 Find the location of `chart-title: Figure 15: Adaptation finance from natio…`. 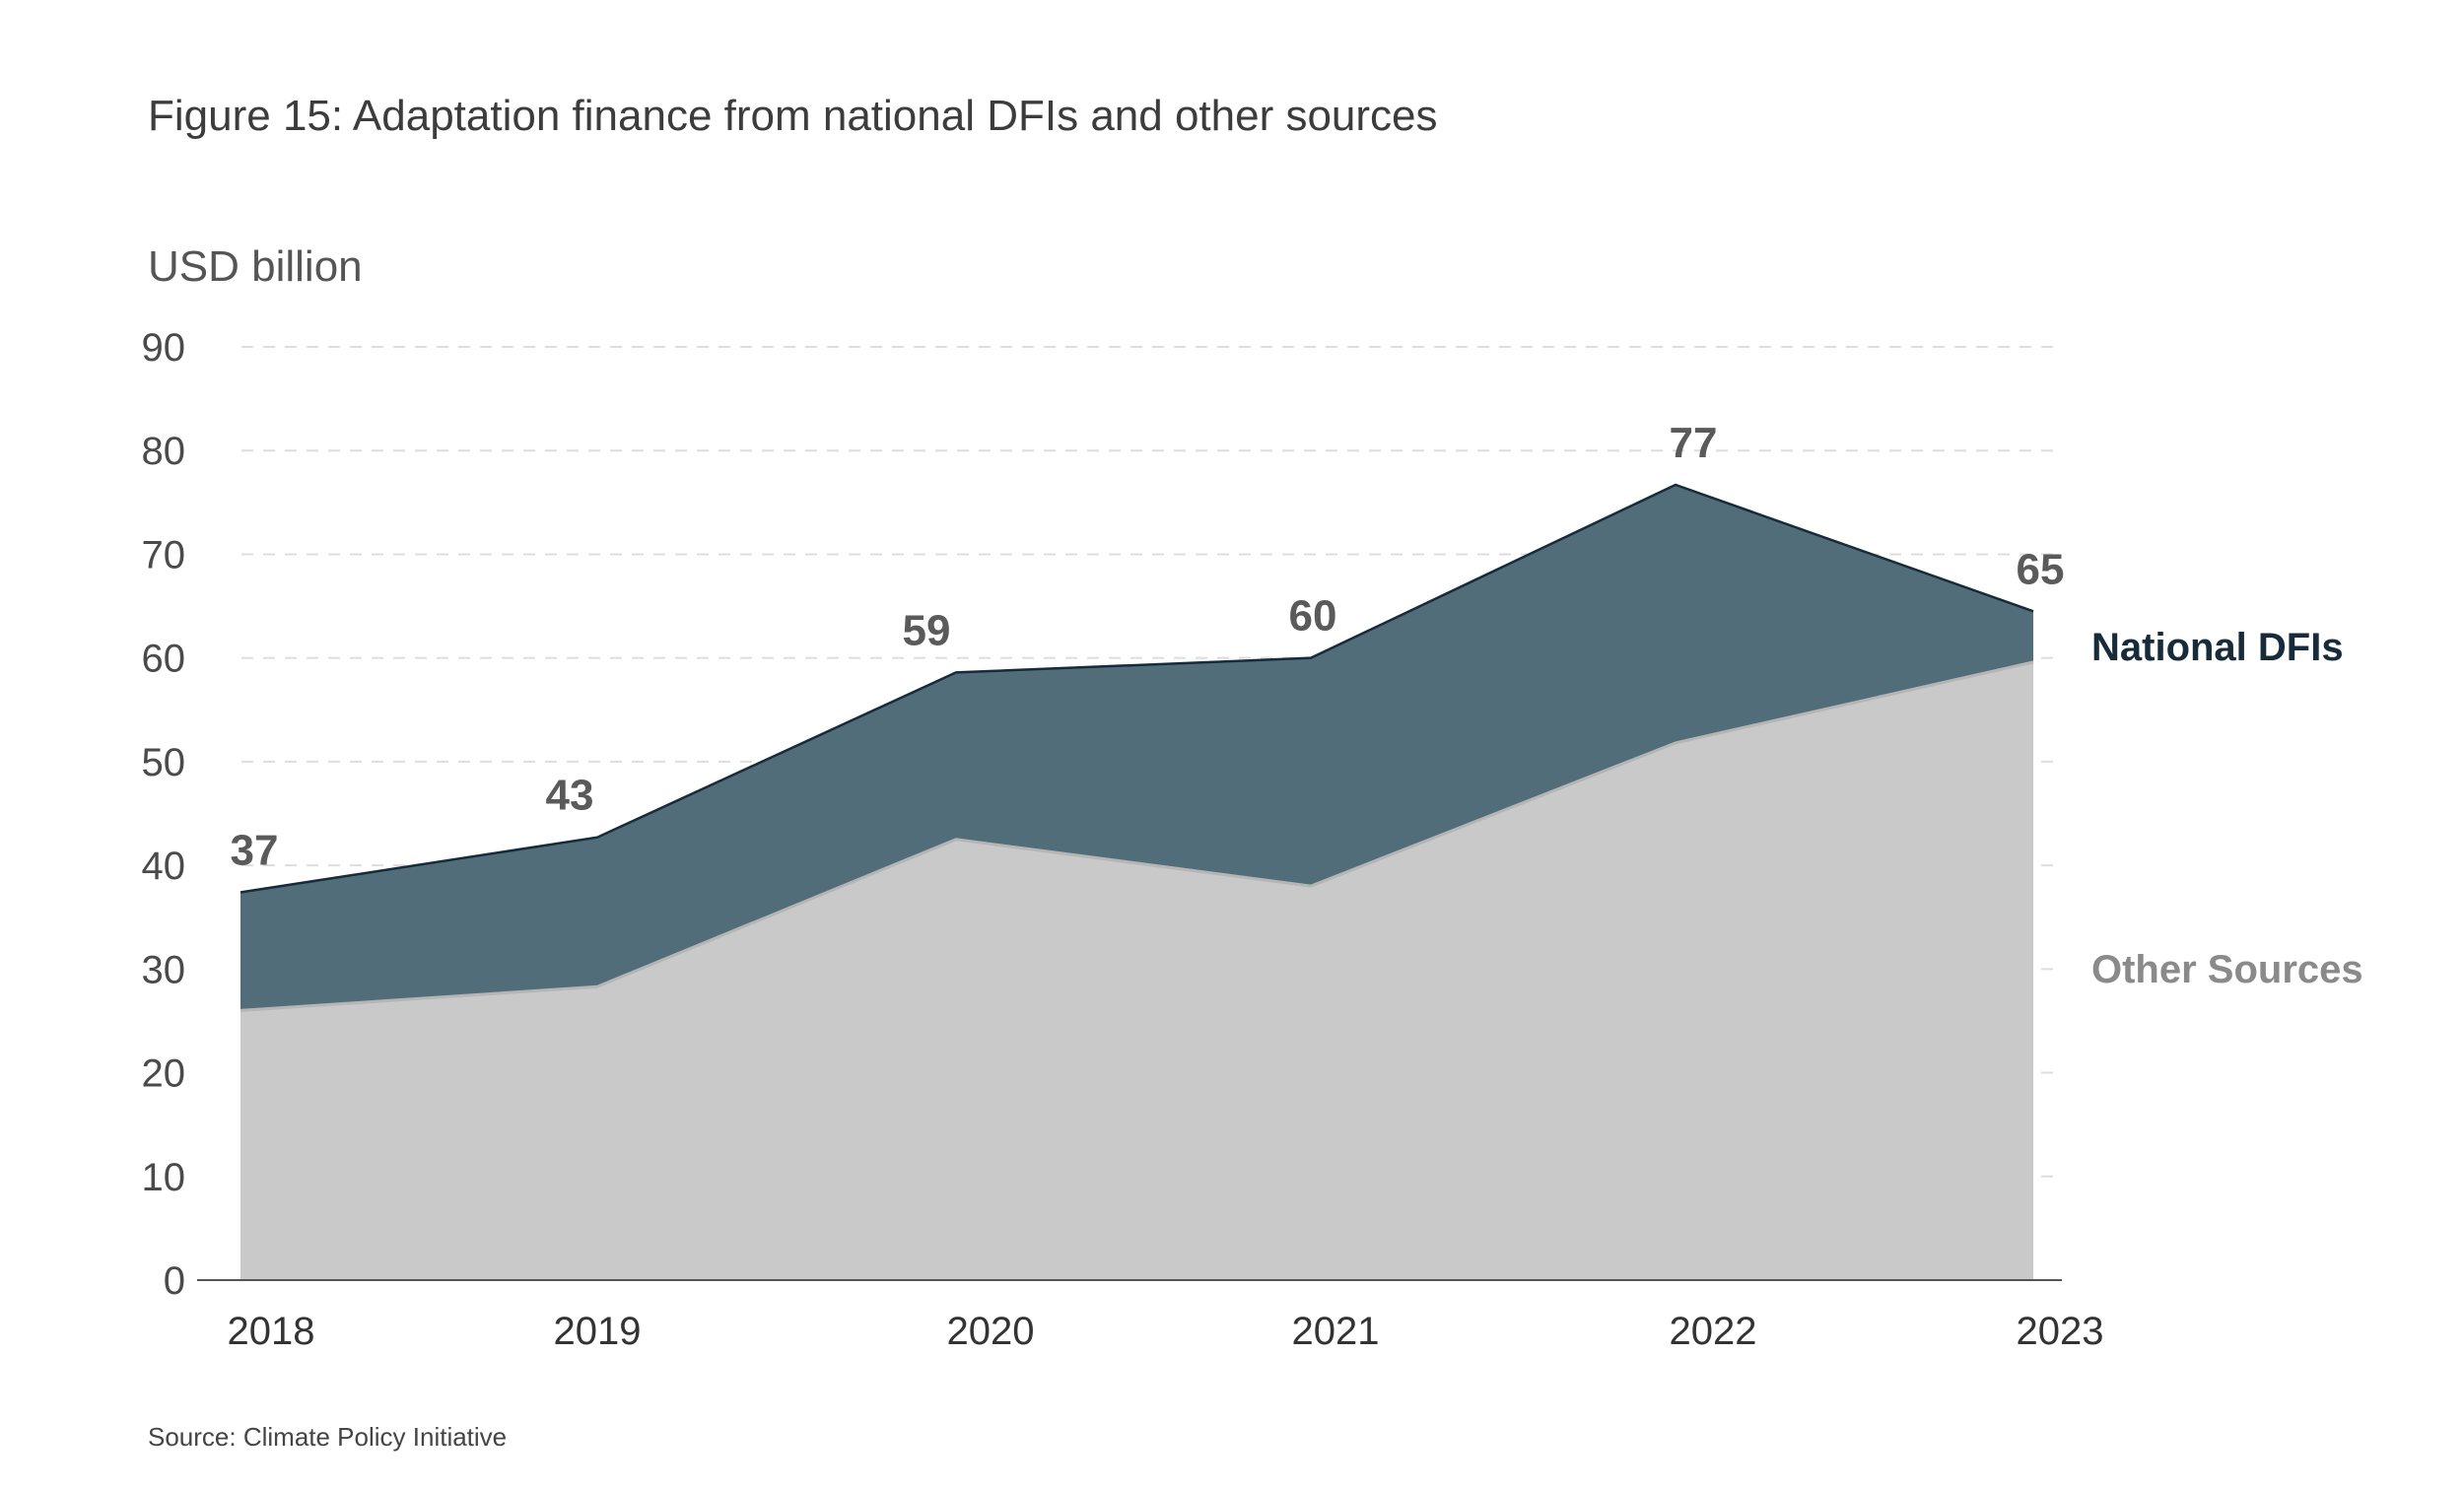

chart-title: Figure 15: Adaptation finance from natio… is located at coordinates (793, 116).